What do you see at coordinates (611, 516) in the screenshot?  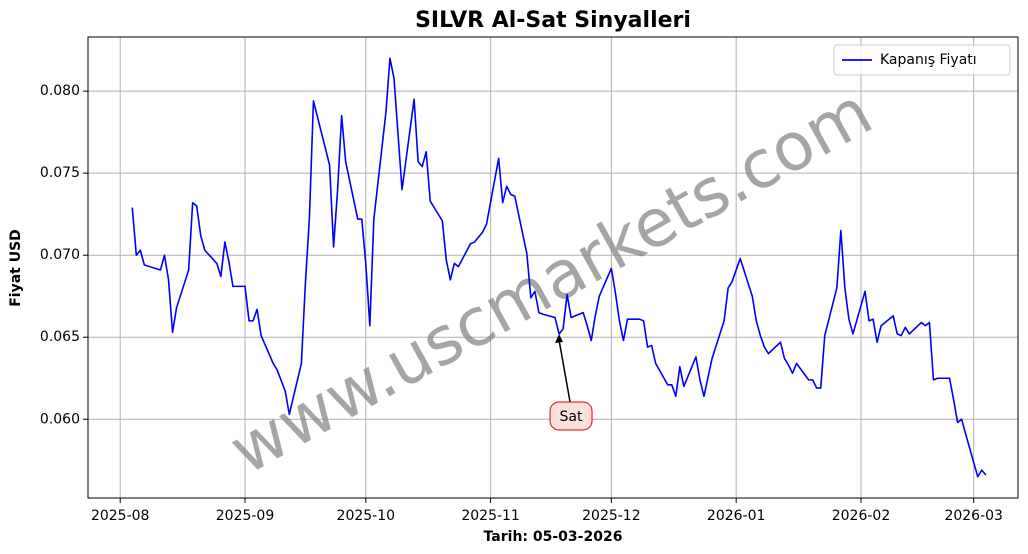 I see `x-tick-label: 2025-12` at bounding box center [611, 516].